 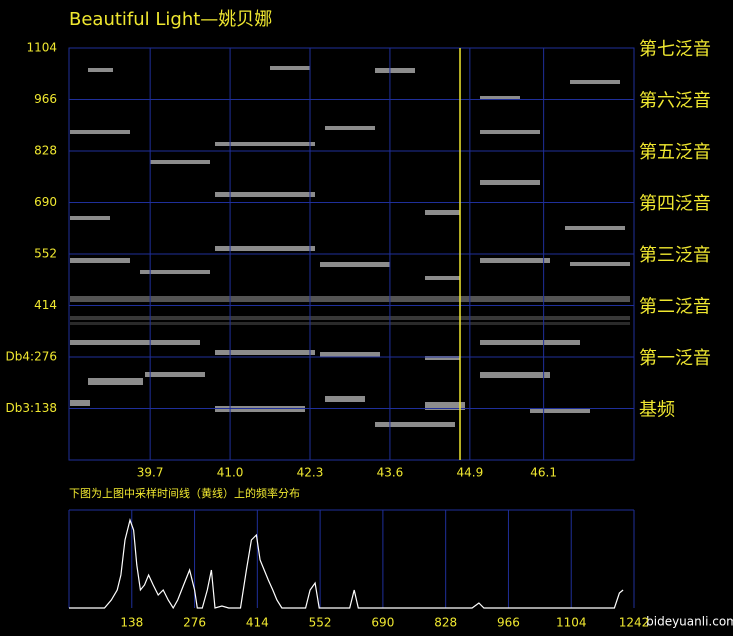 I want to click on x-tick-label: 966, so click(x=508, y=623).